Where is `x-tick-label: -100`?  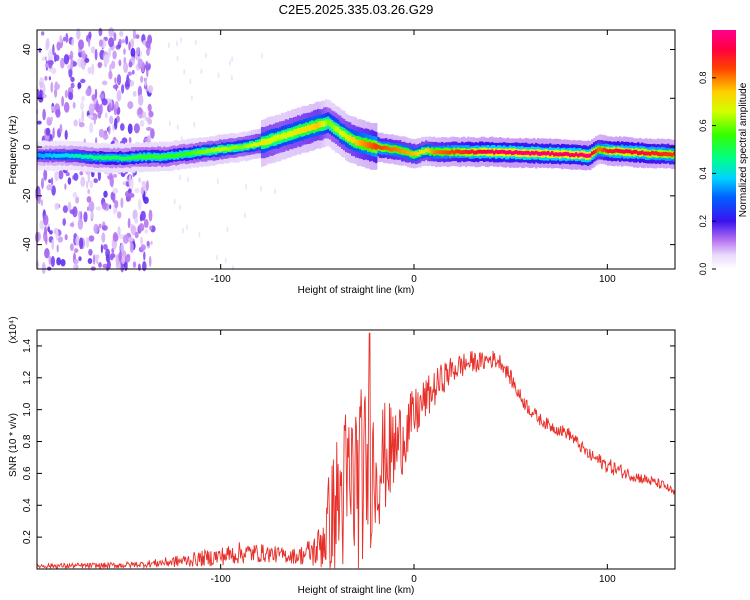
x-tick-label: -100 is located at coordinates (221, 279).